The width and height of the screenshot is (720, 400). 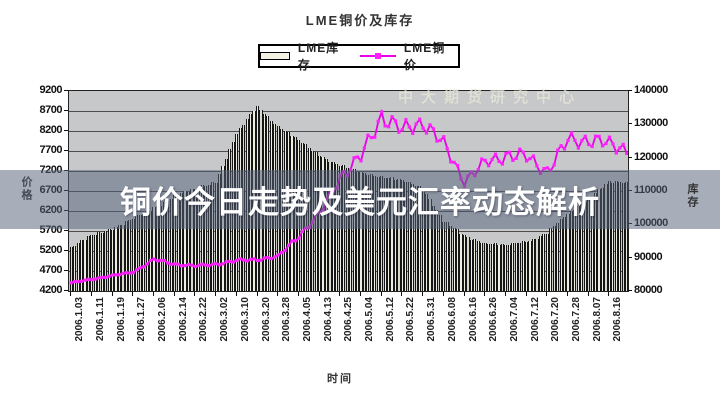 I want to click on y-left-tick-label: 4200, so click(x=51, y=290).